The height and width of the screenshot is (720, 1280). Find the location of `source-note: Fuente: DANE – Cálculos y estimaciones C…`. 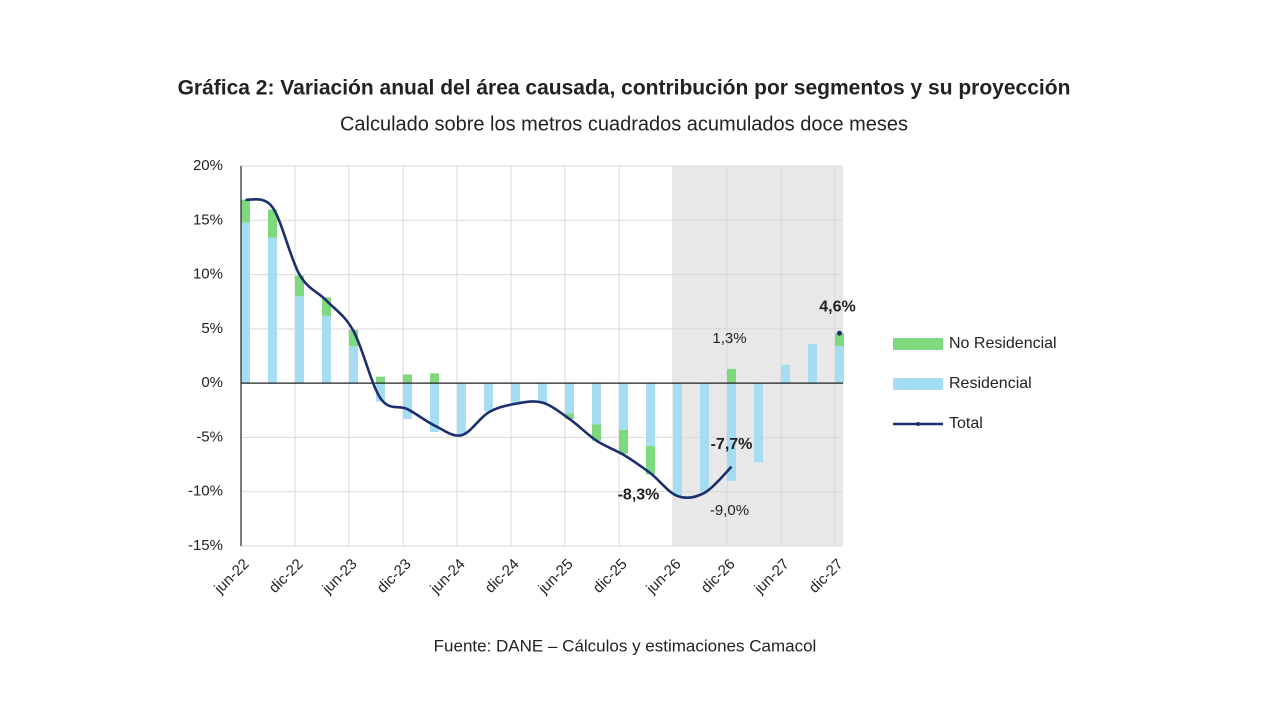

source-note: Fuente: DANE – Cálculos y estimaciones C… is located at coordinates (625, 645).